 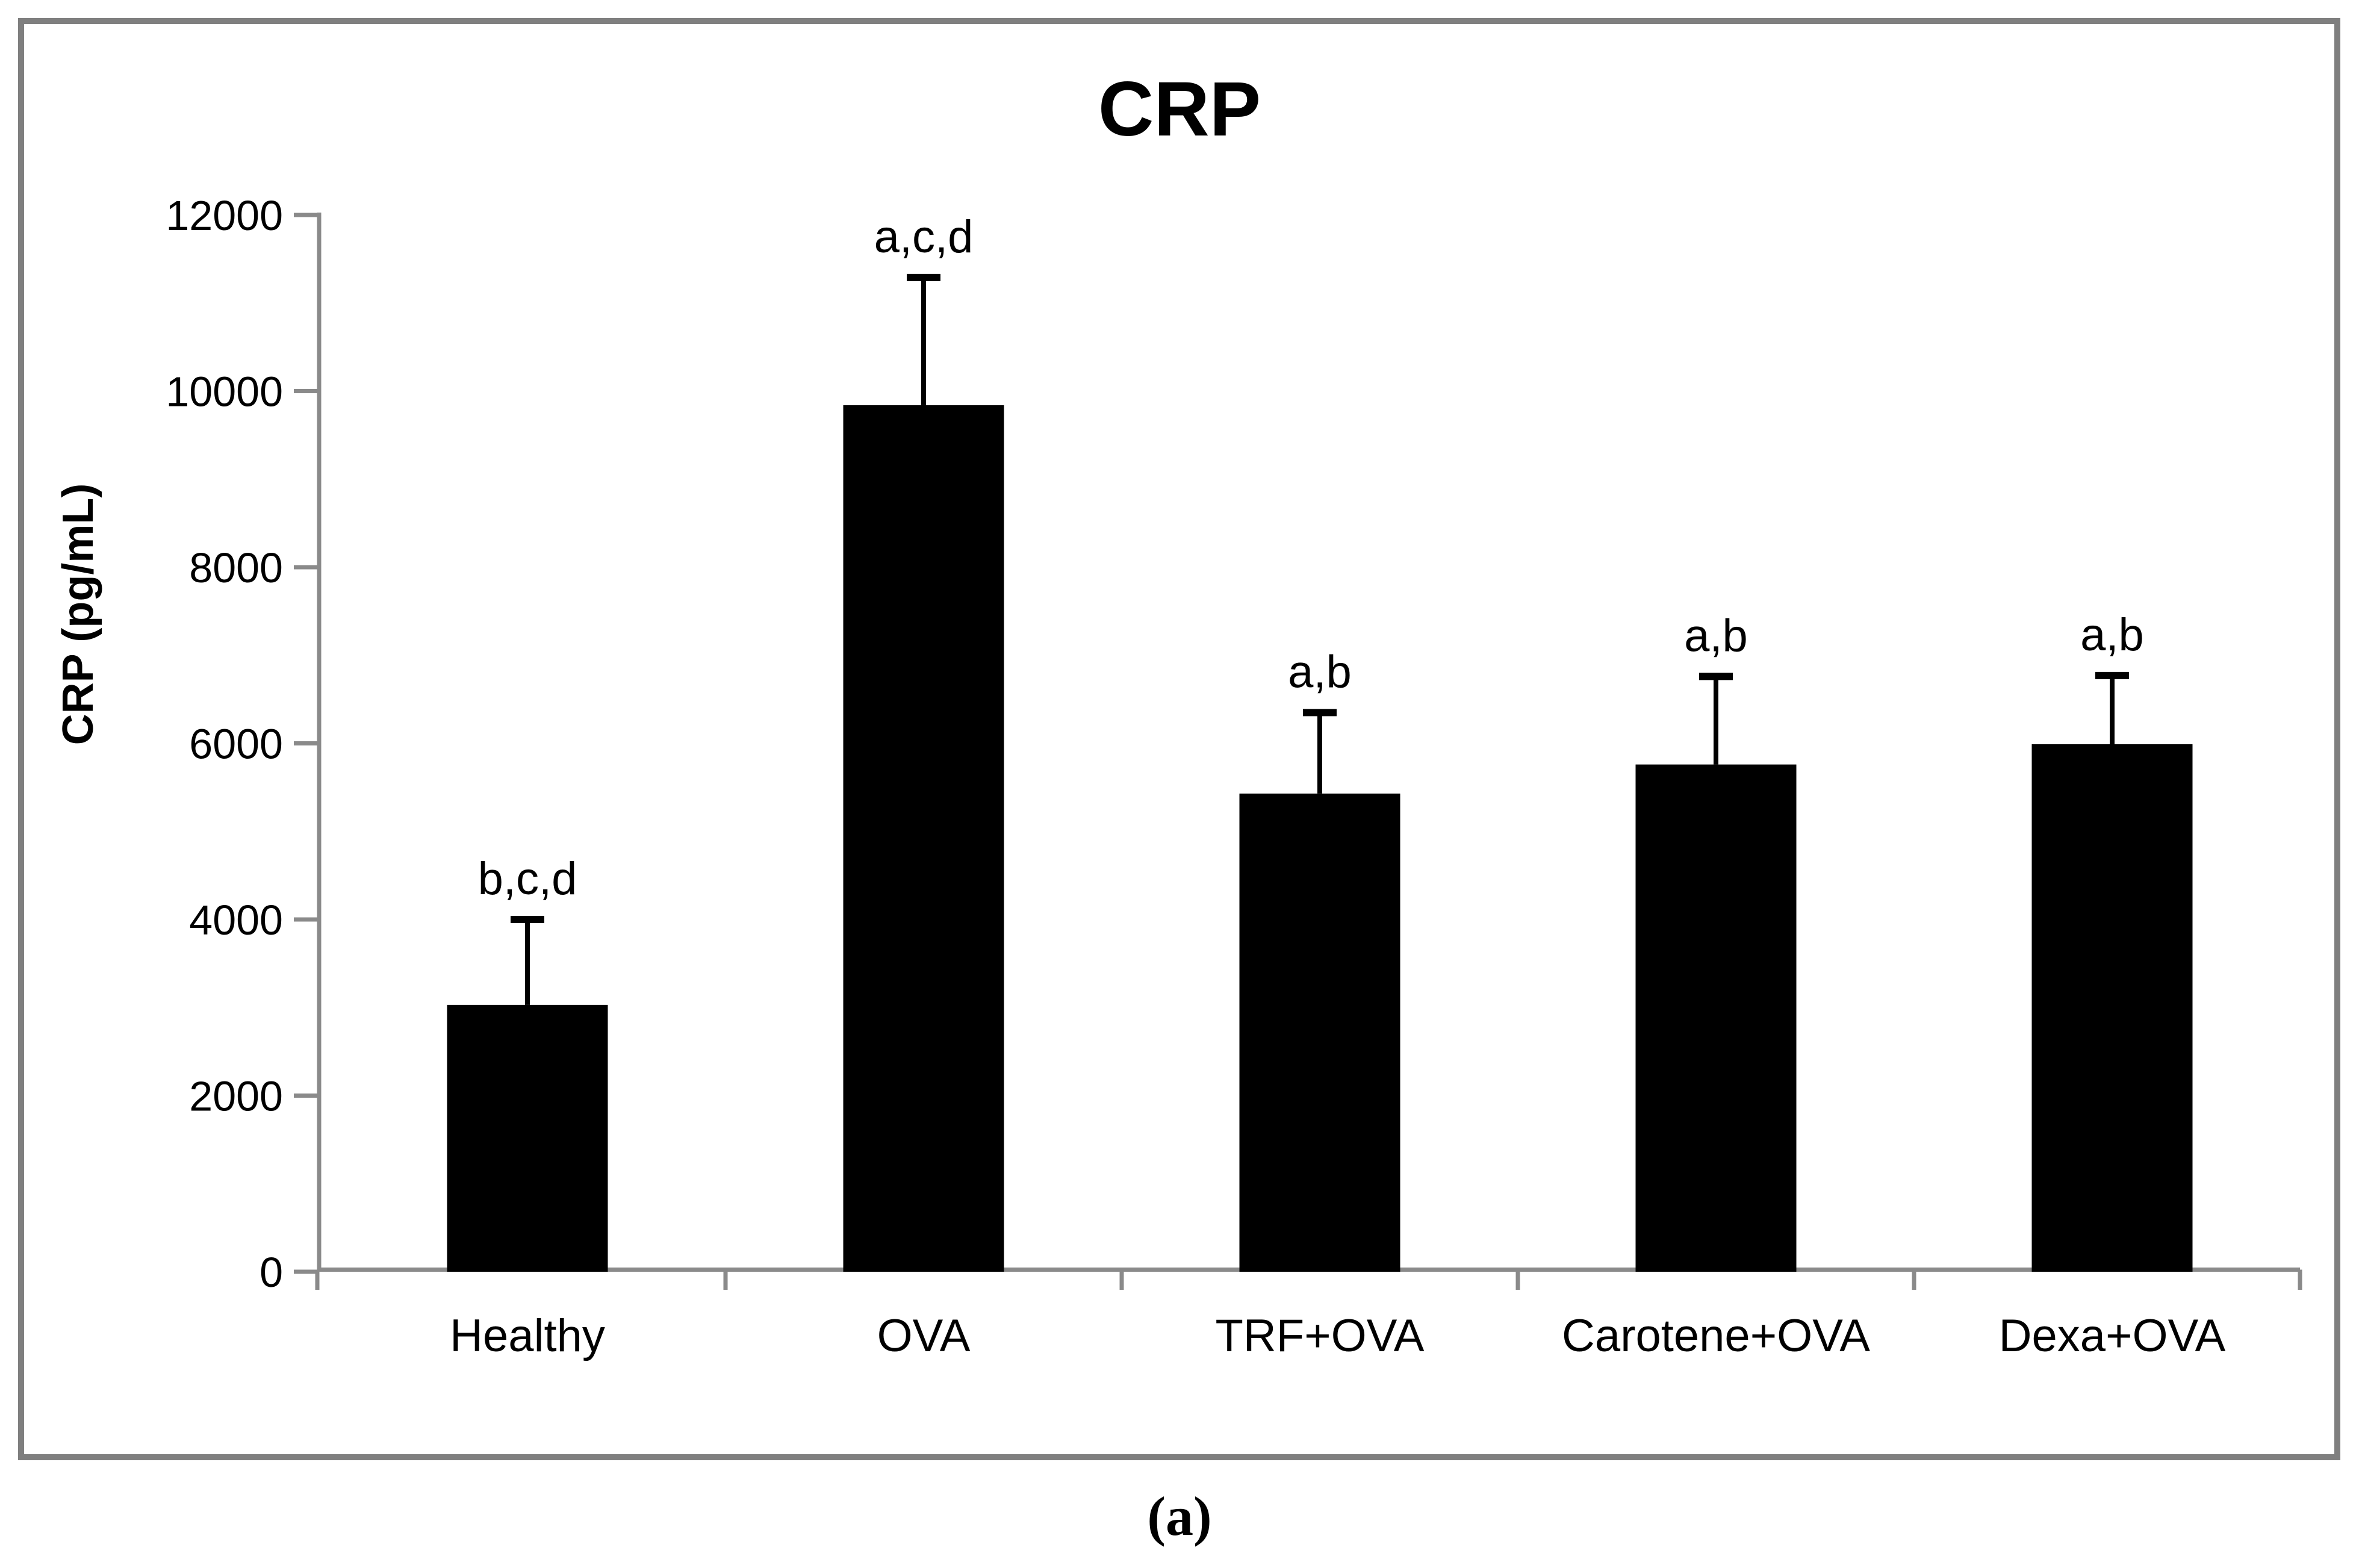 What do you see at coordinates (924, 237) in the screenshot?
I see `annotation-ova: a,c,d` at bounding box center [924, 237].